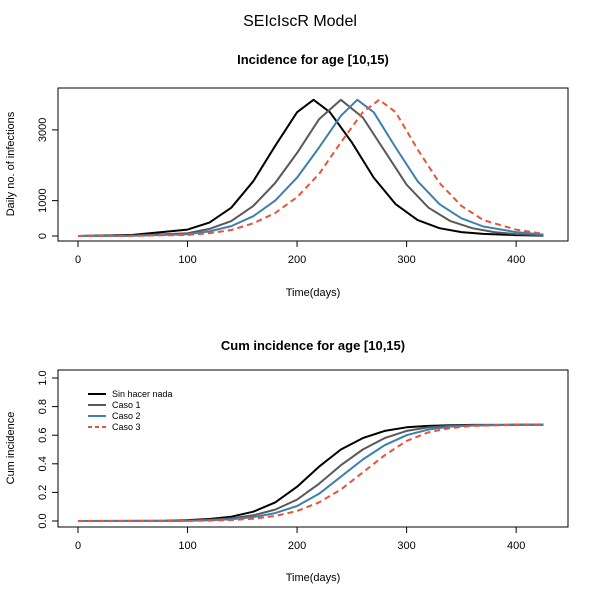  I want to click on incidence-y-ticks: 0 1000 3000, so click(47, 178).